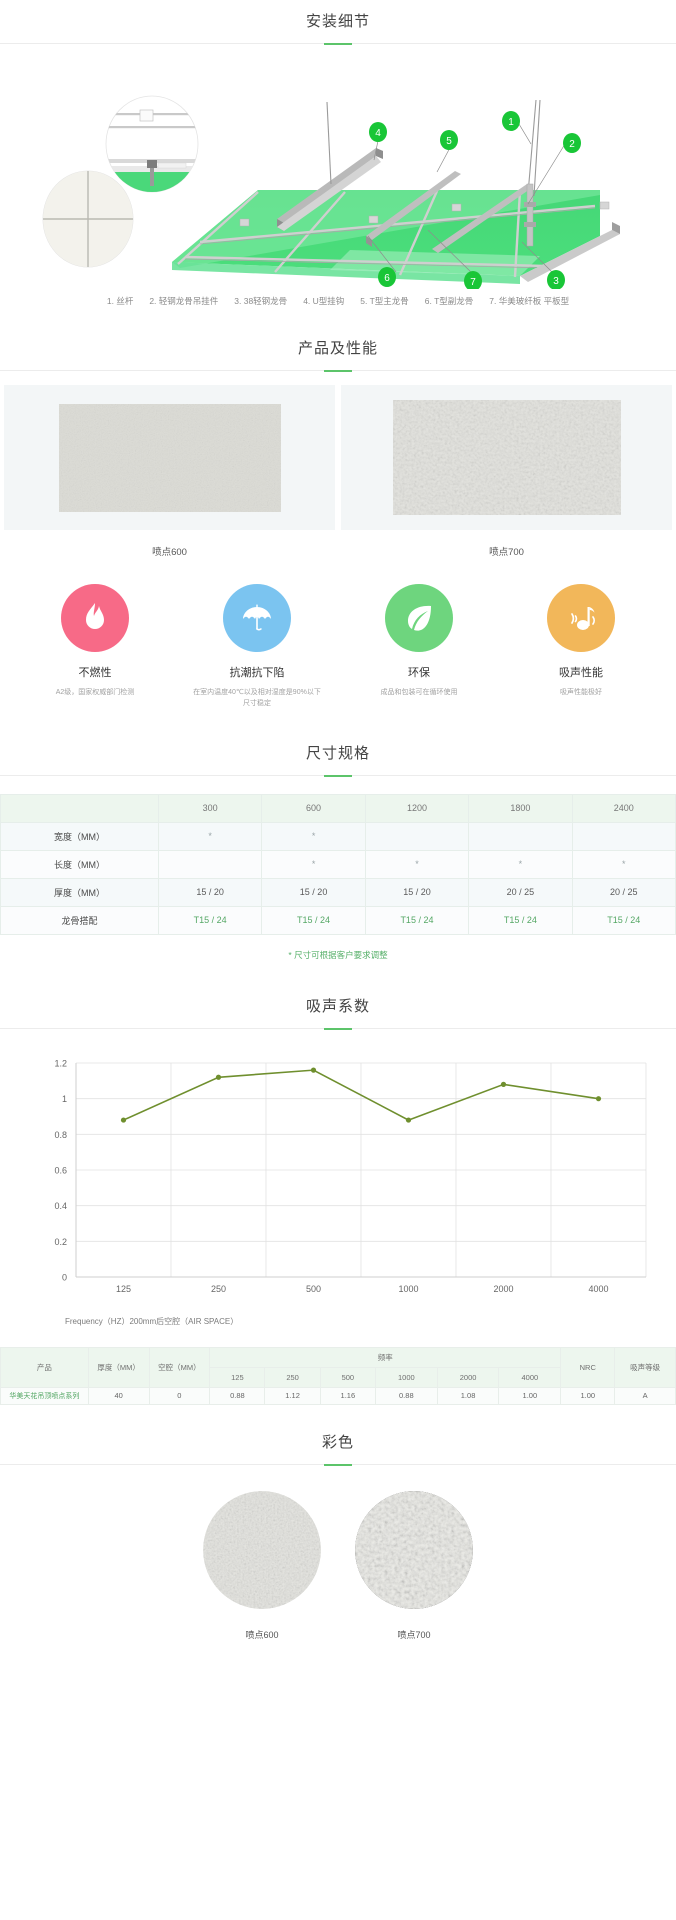 Image resolution: width=676 pixels, height=1920 pixels. What do you see at coordinates (468, 1377) in the screenshot?
I see `nrc-freq: 2000` at bounding box center [468, 1377].